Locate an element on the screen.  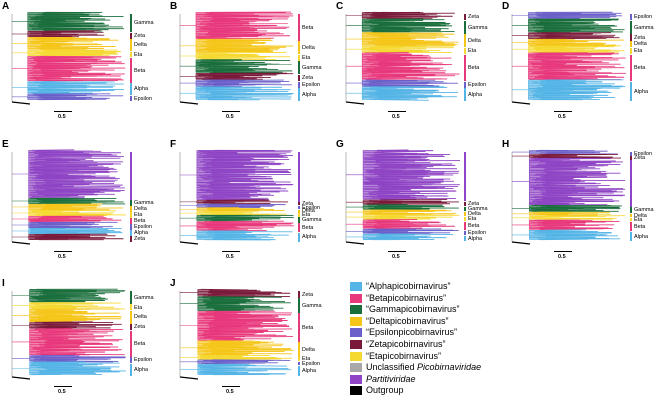
clade-eta is located at coordinates (400, 49).